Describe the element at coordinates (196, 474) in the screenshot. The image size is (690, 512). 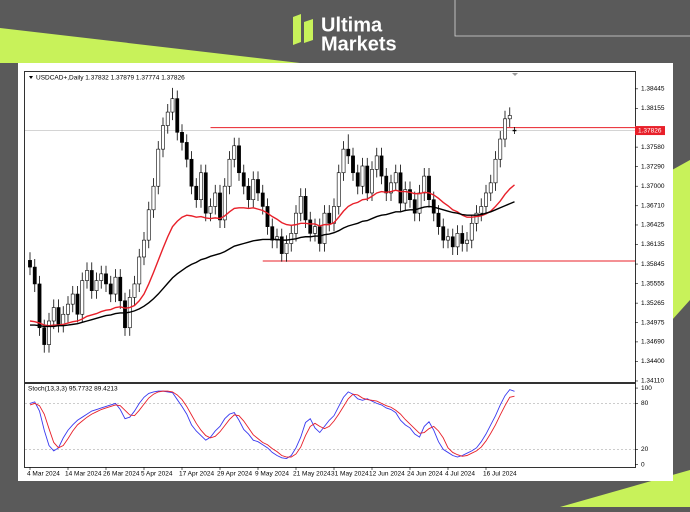
I see `x-tick-label: 17 Apr 2024` at that location.